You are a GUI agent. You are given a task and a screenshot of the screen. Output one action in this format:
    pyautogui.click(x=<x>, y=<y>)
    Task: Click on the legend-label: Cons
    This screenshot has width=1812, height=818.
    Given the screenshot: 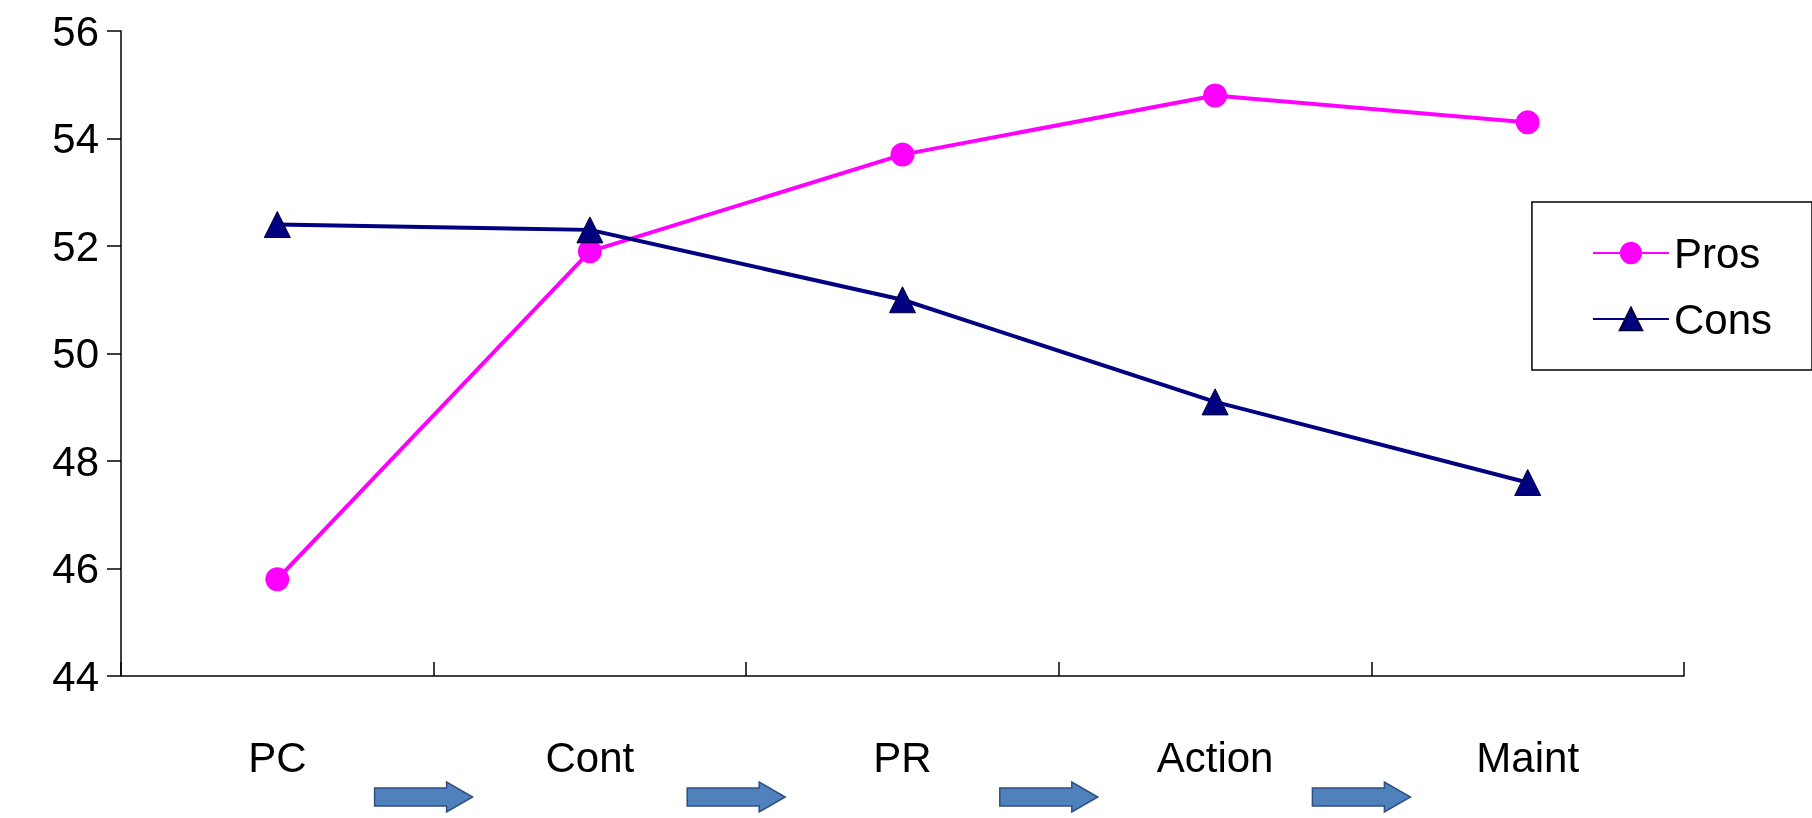 What is the action you would take?
    pyautogui.click(x=1723, y=319)
    